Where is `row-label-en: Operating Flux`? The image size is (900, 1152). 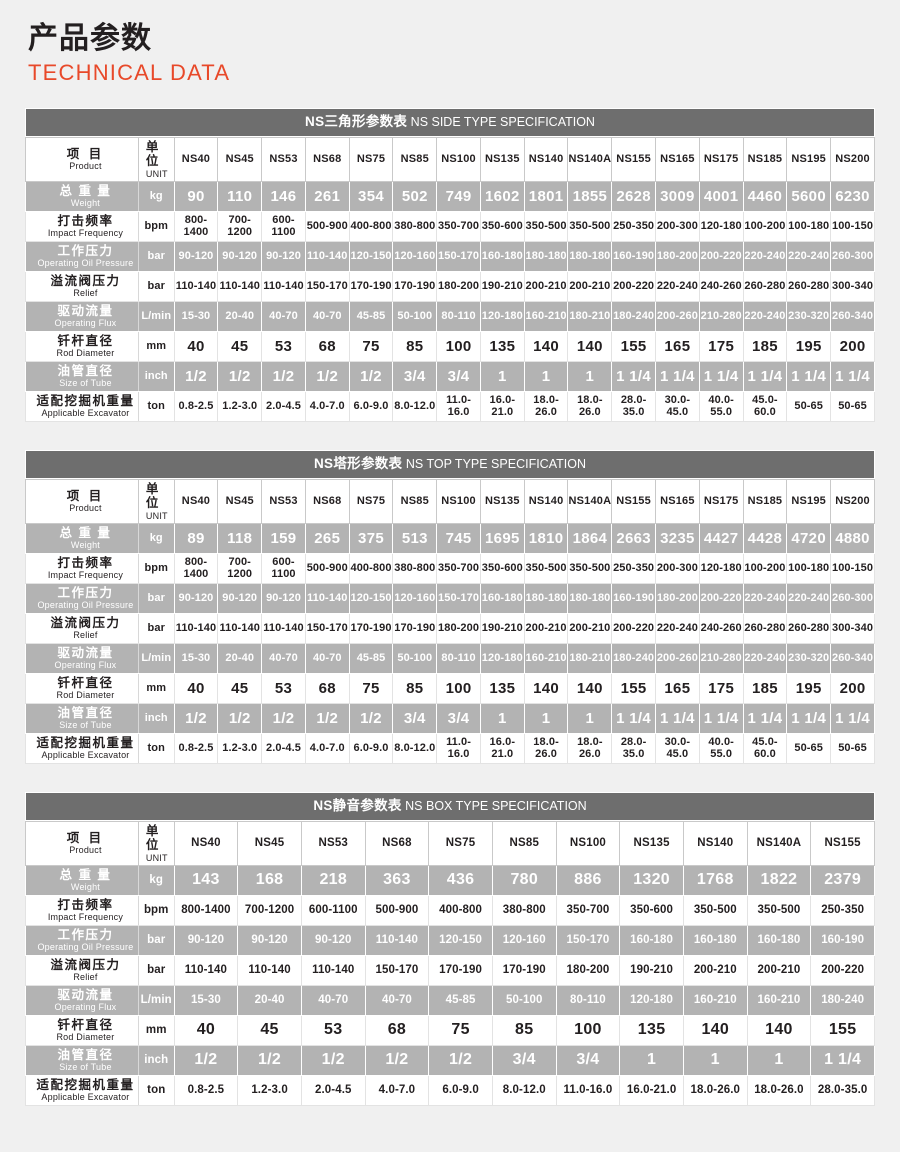 row-label-en: Operating Flux is located at coordinates (85, 323).